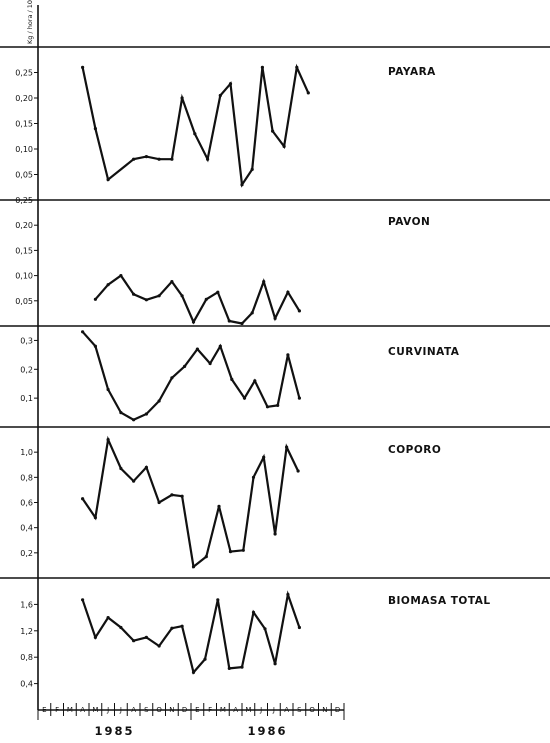 This screenshot has height=743, width=550. What do you see at coordinates (26, 398) in the screenshot?
I see `y-tick-label: 0,1` at bounding box center [26, 398].